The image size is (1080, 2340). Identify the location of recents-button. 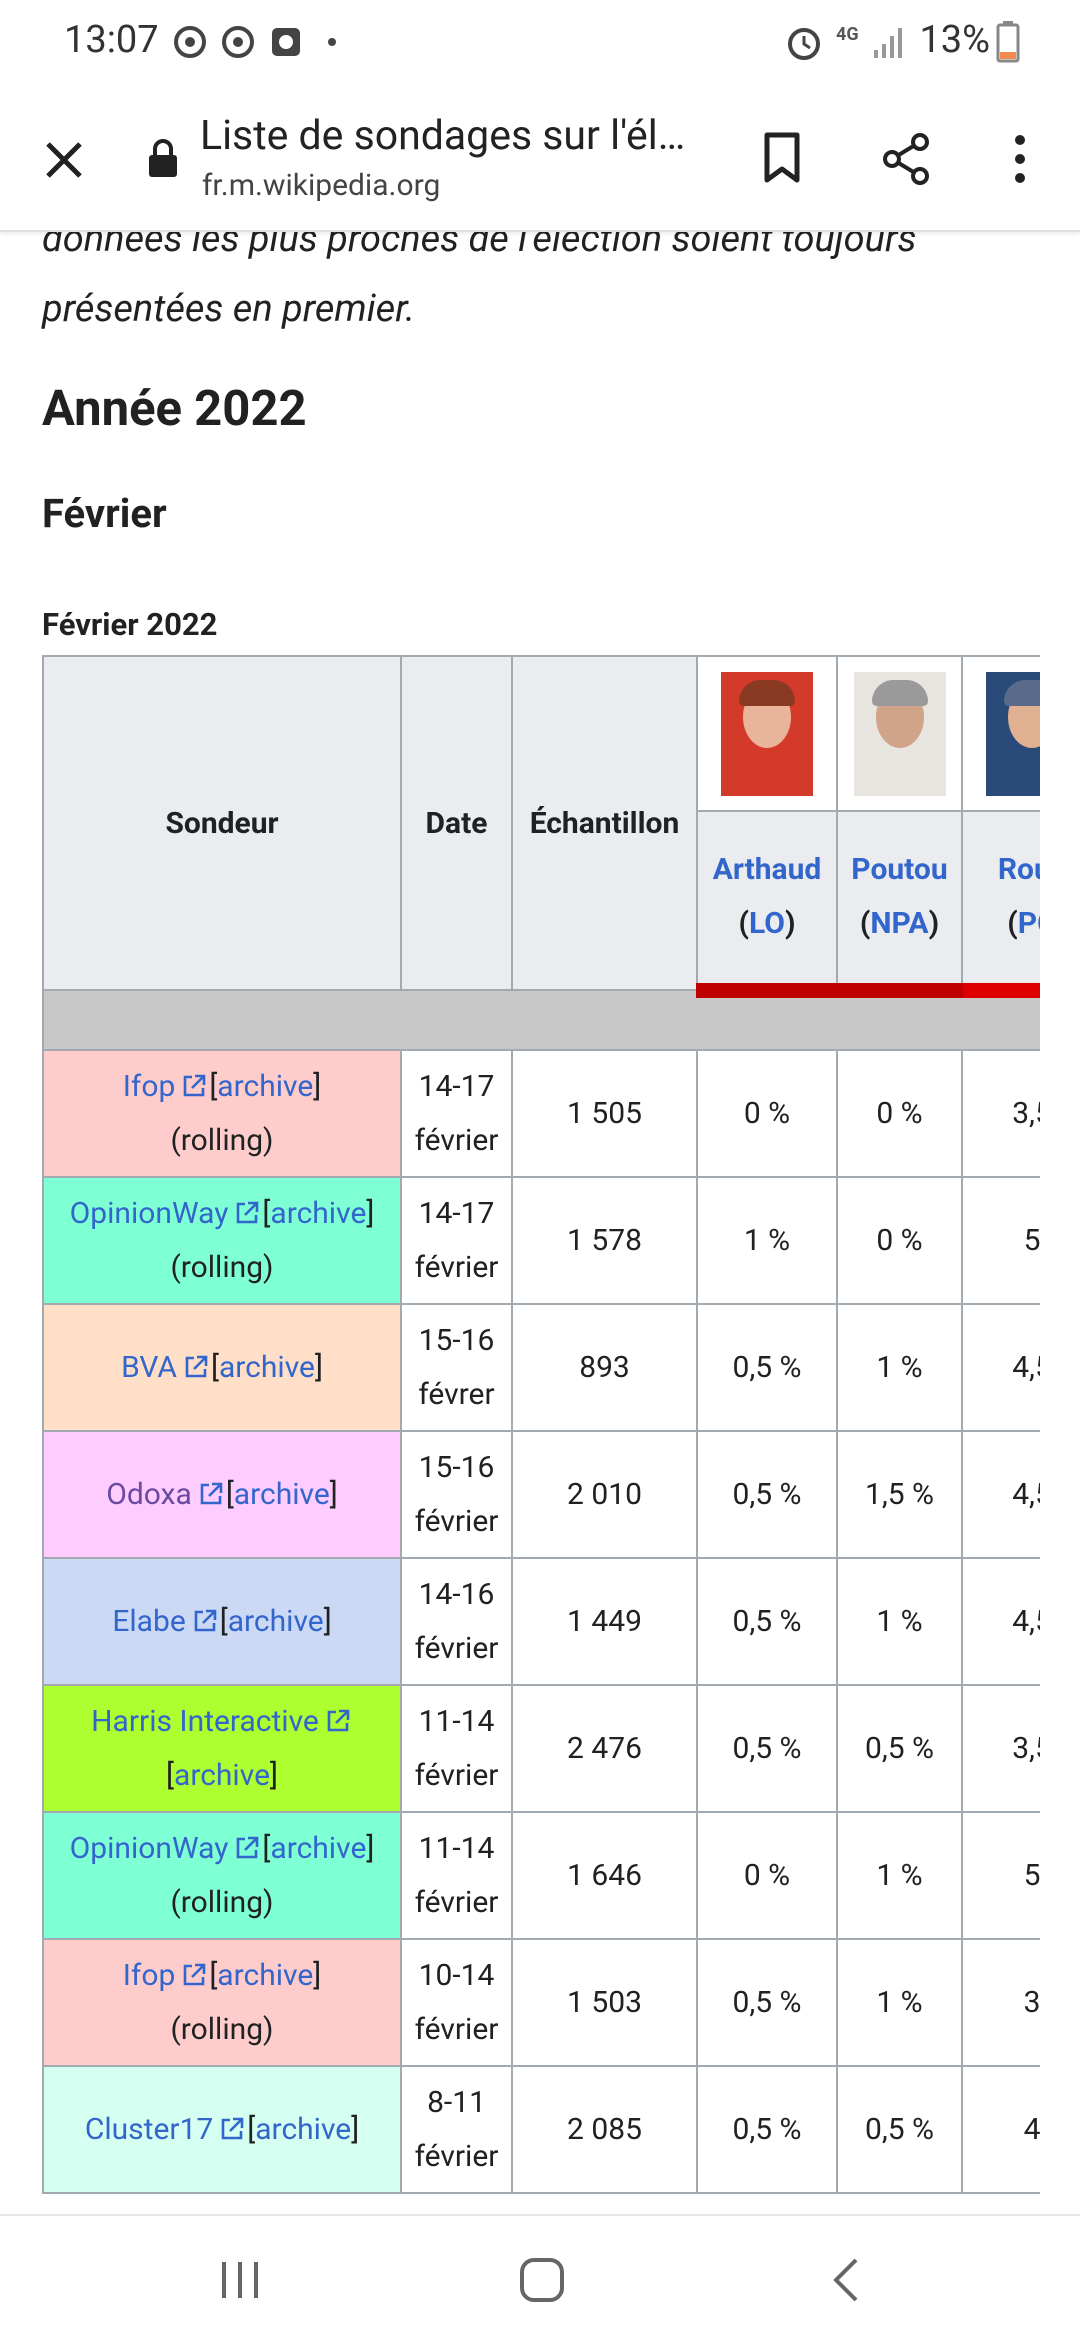
(240, 2280).